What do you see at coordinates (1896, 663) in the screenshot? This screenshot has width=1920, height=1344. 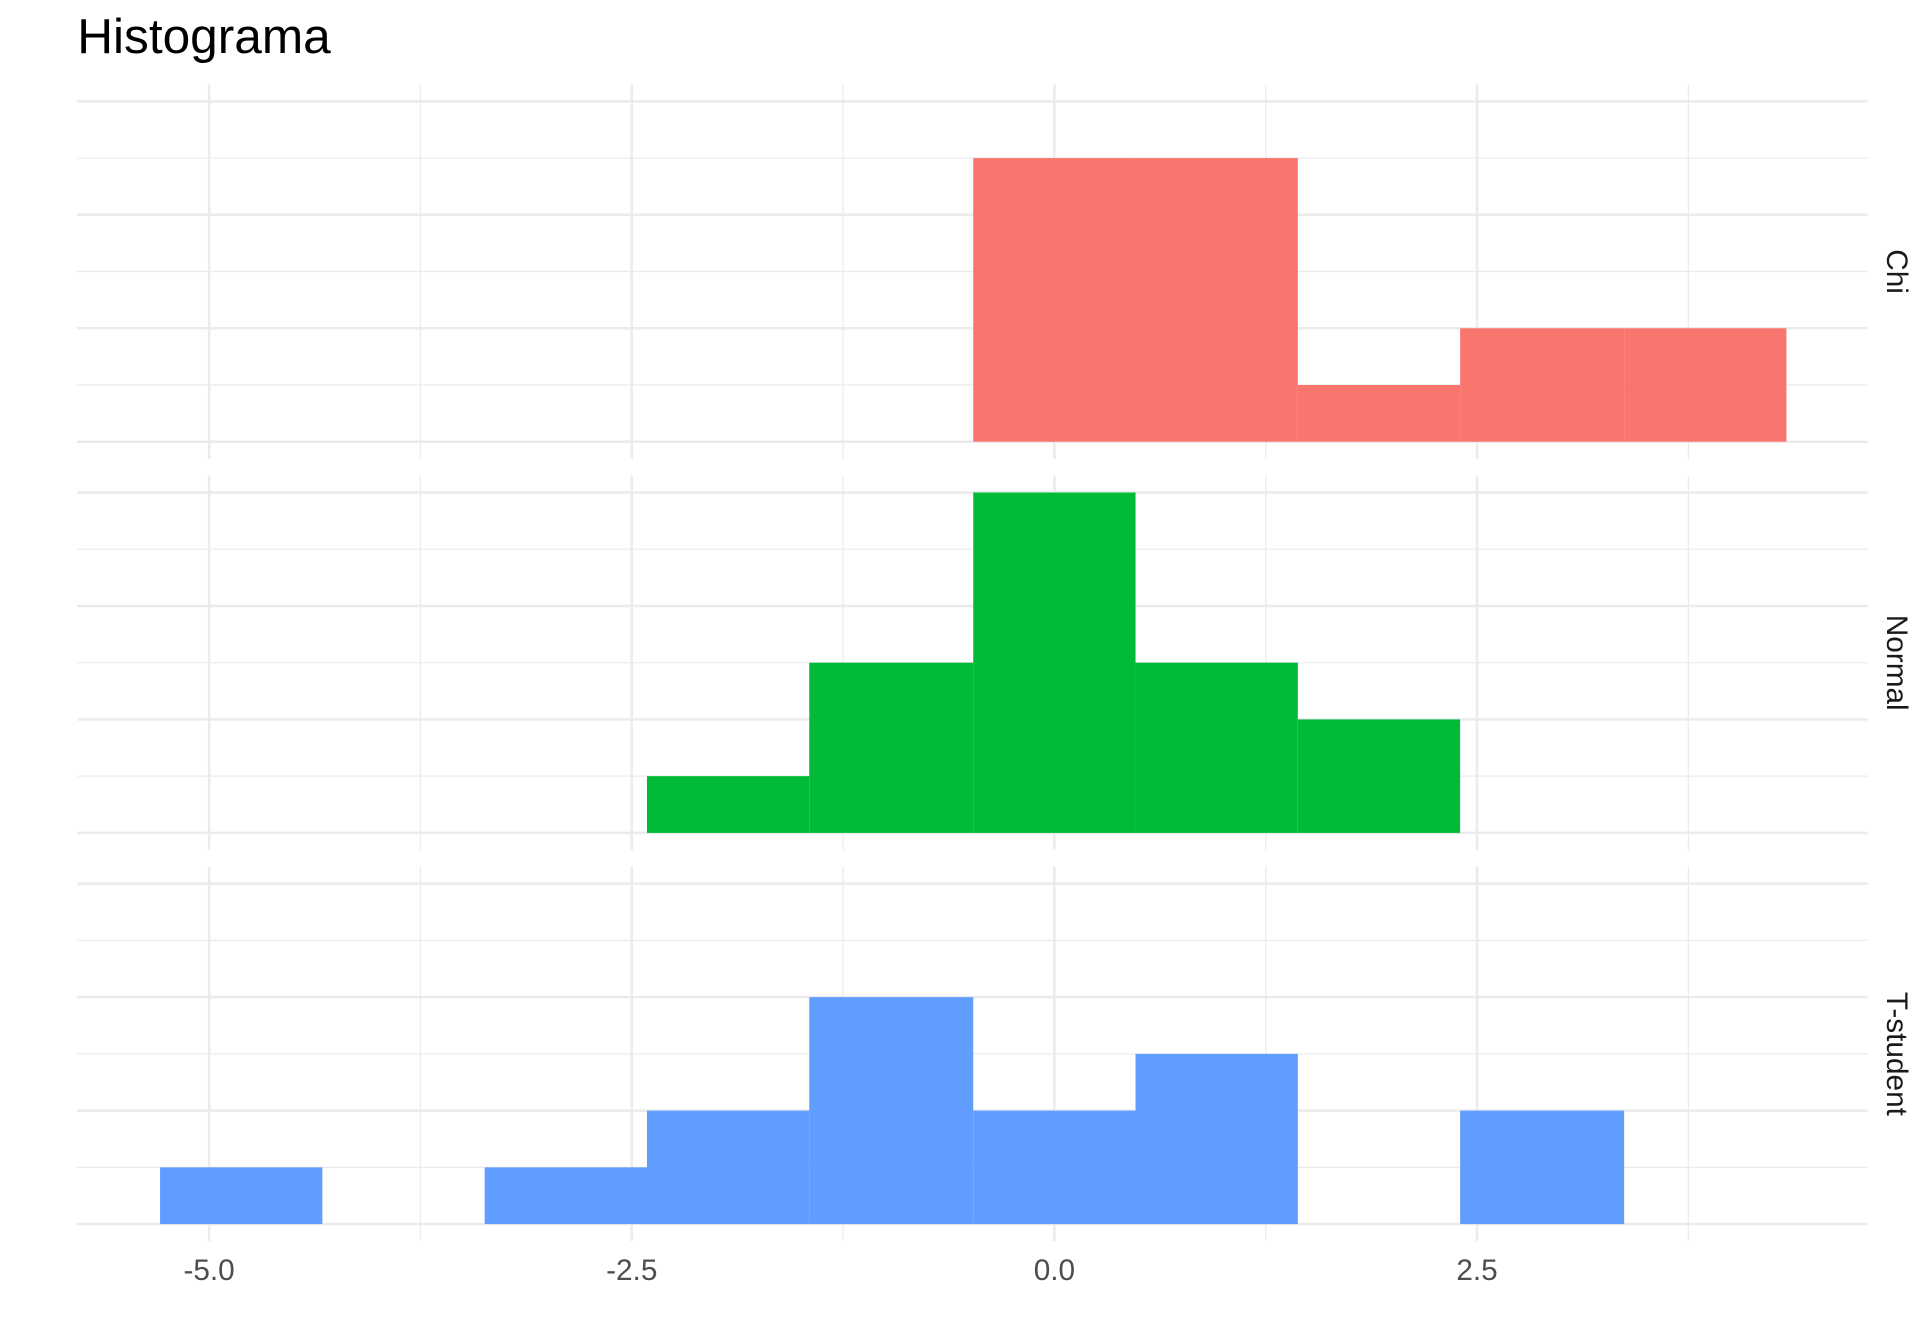 I see `facet-label: Normal` at bounding box center [1896, 663].